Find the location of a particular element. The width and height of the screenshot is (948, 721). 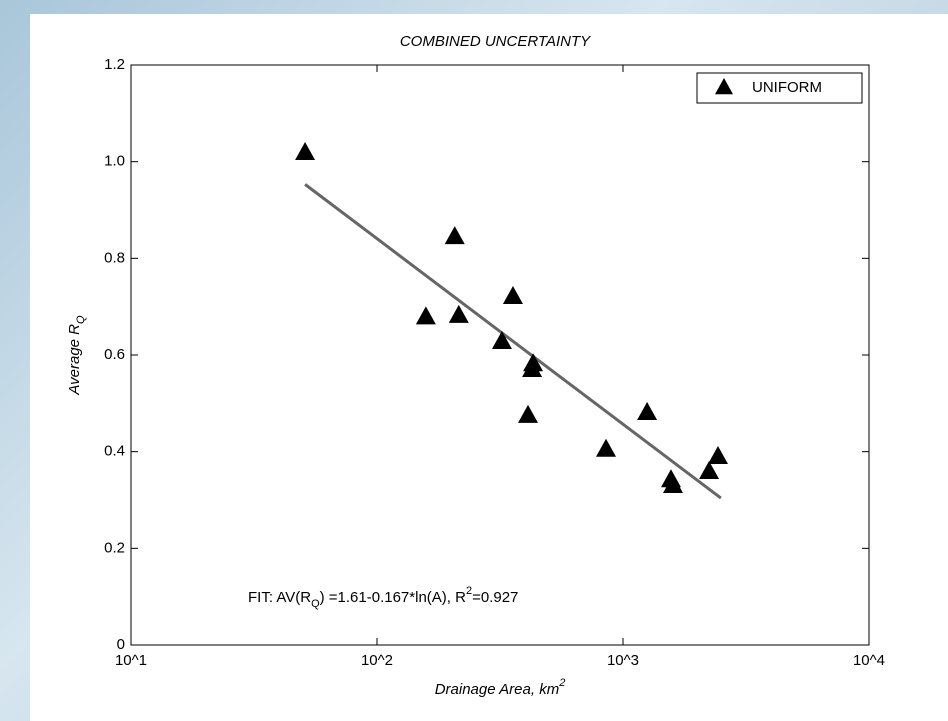

x-tick-label: 10^2 is located at coordinates (377, 660).